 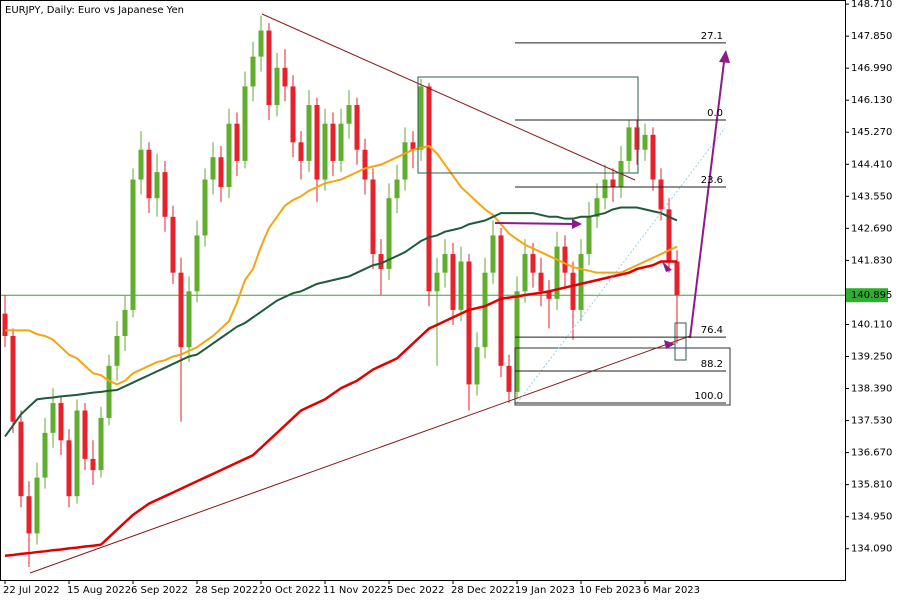 I want to click on fib-base-line, so click(x=621, y=265).